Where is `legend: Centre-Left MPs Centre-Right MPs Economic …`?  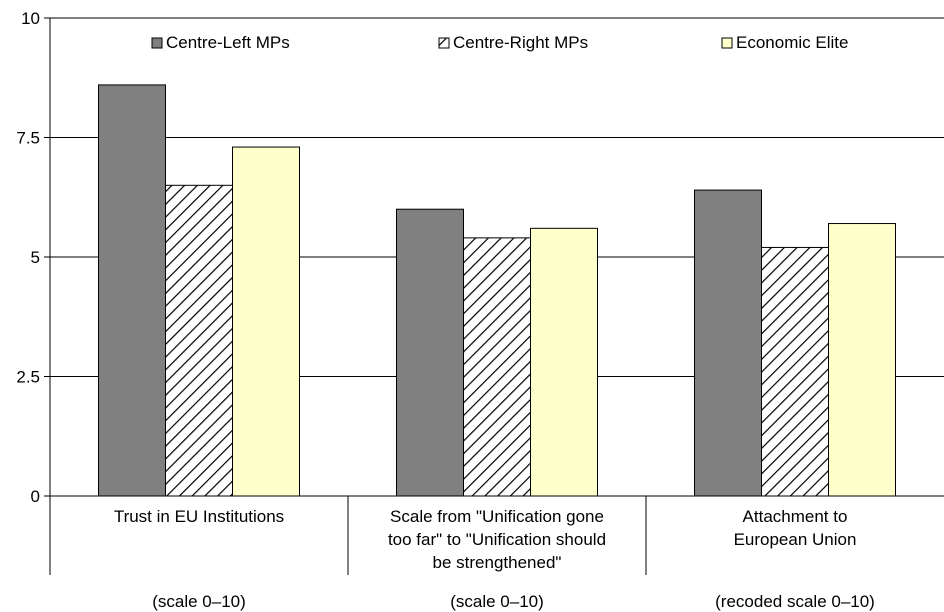
legend: Centre-Left MPs Centre-Right MPs Economic … is located at coordinates (499, 42).